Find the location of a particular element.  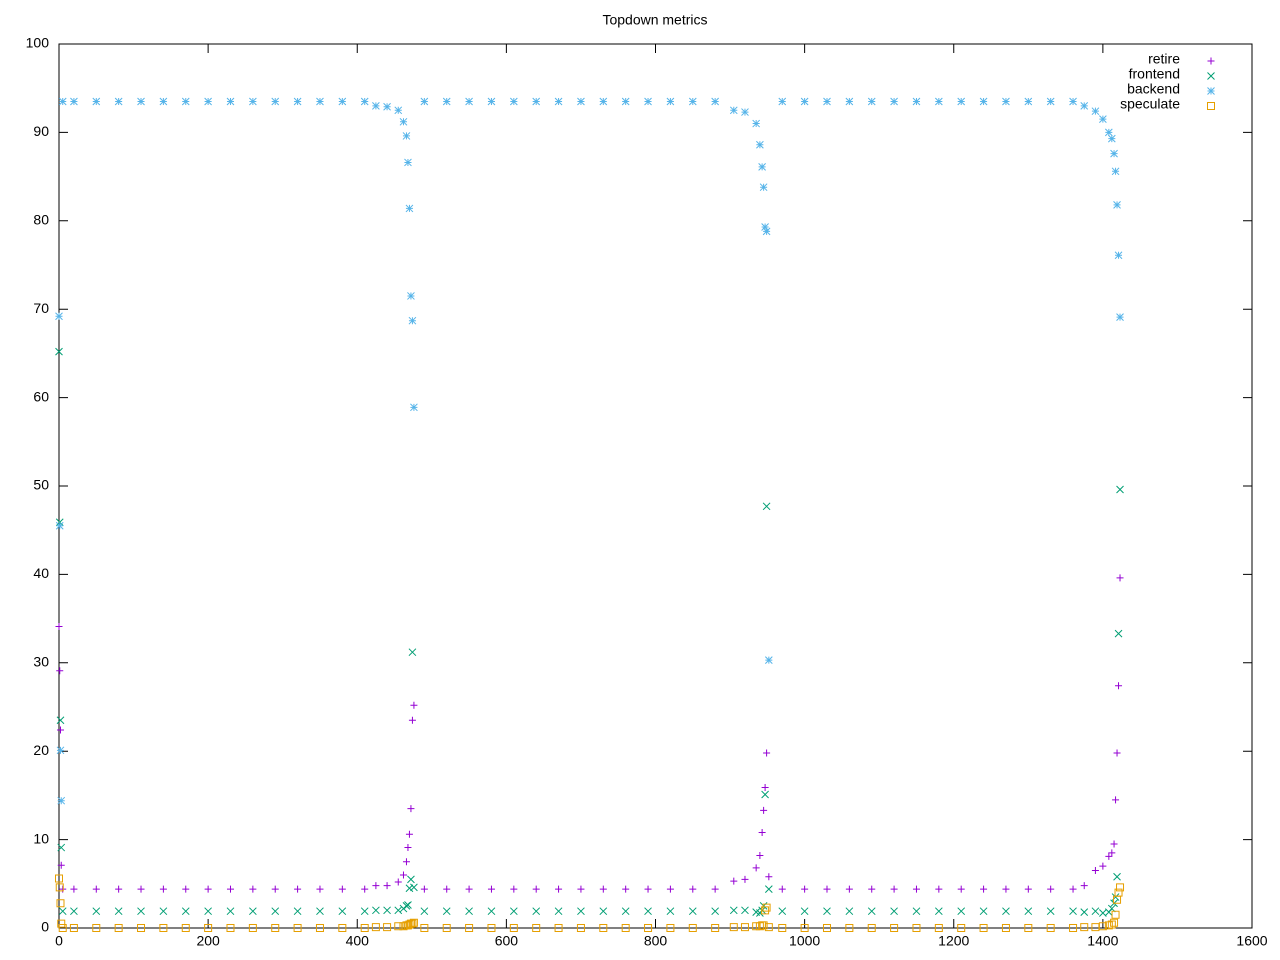

x-tick-label: 1400 is located at coordinates (1102, 941).